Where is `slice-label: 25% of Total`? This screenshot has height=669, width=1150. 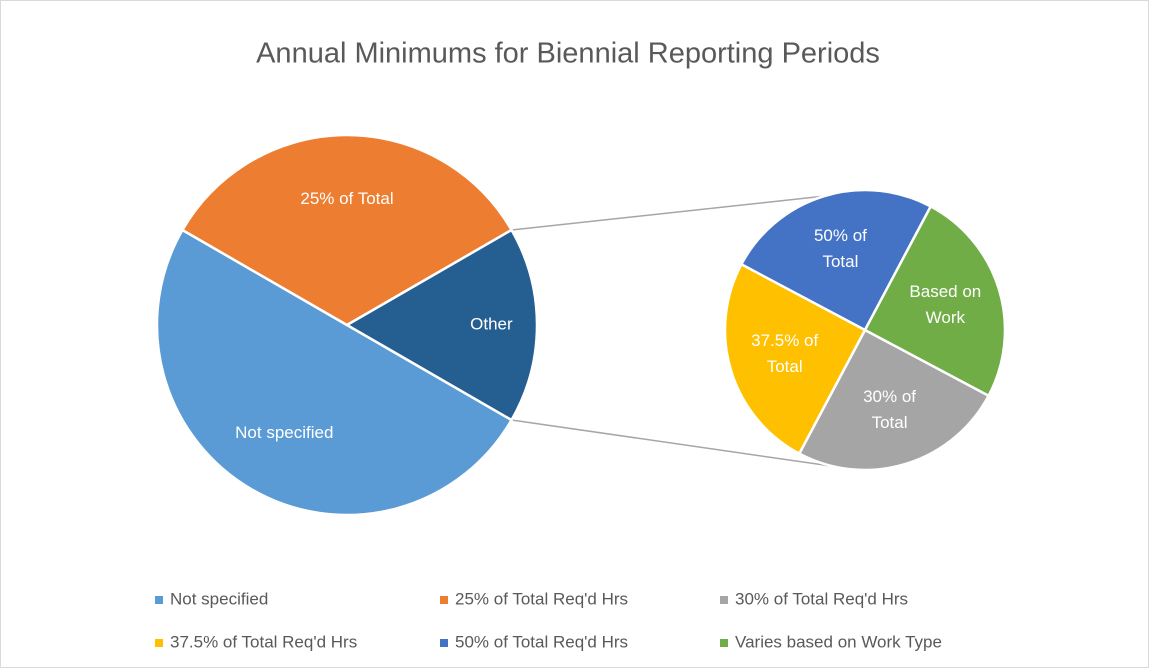
slice-label: 25% of Total is located at coordinates (346, 198).